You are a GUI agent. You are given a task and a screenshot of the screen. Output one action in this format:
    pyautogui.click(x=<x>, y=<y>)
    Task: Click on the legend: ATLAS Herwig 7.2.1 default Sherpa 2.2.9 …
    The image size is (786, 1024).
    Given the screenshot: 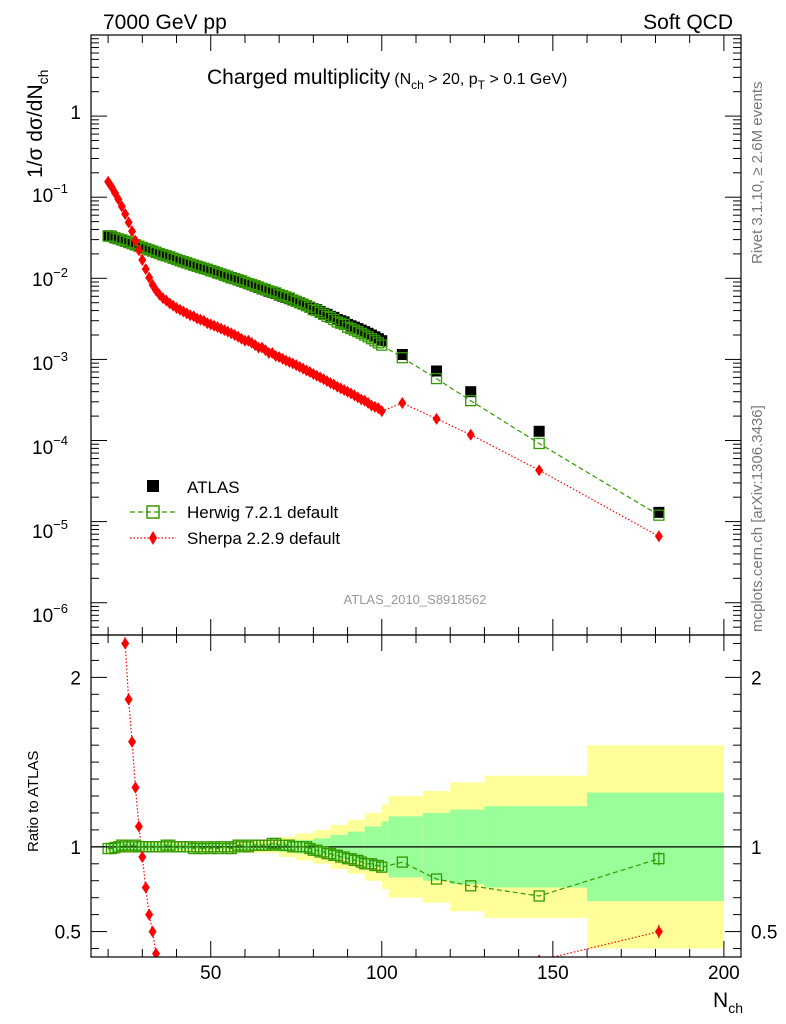 What is the action you would take?
    pyautogui.click(x=235, y=513)
    